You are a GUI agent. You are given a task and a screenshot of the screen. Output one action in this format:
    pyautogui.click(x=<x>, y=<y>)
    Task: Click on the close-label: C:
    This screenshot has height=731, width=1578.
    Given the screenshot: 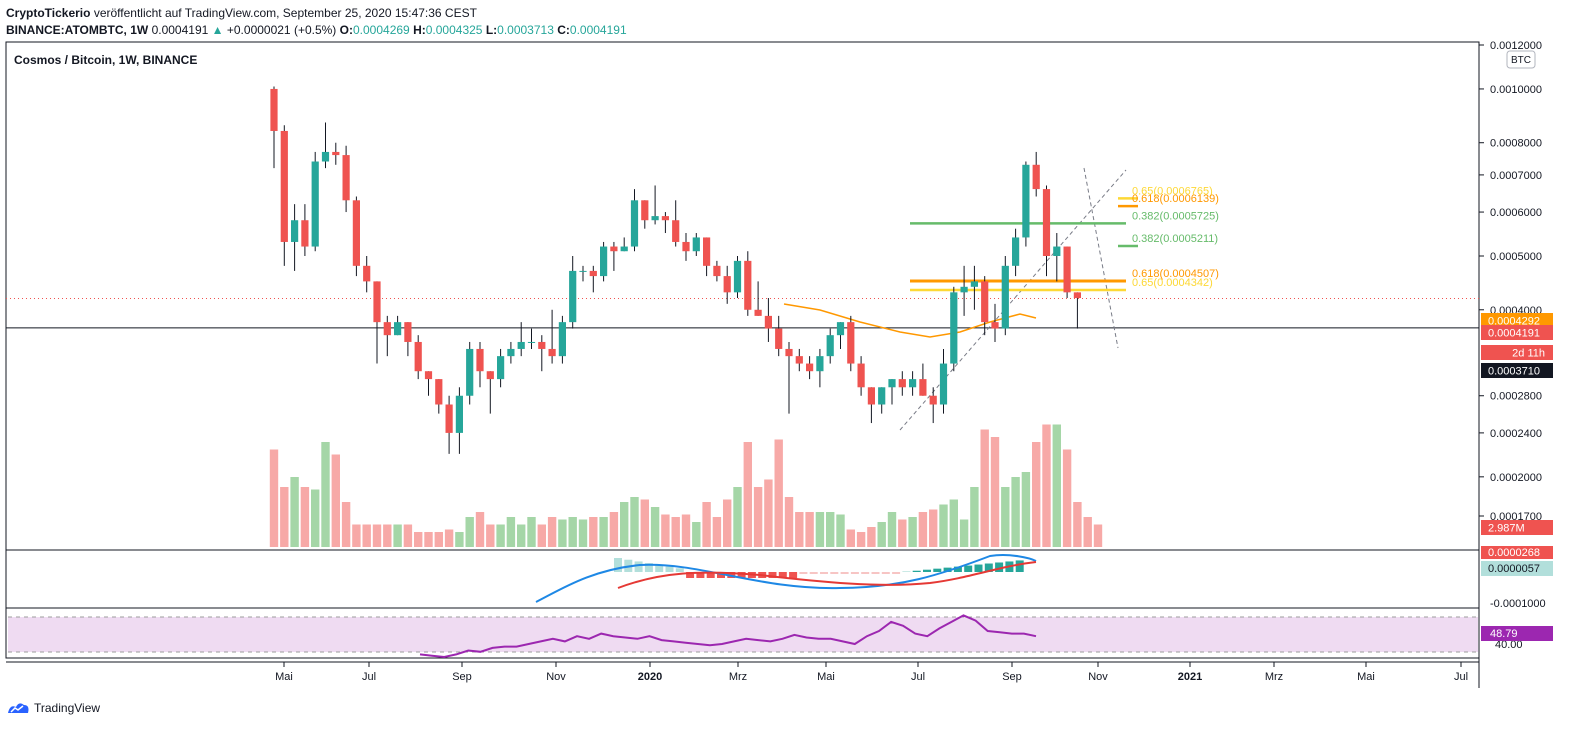 What is the action you would take?
    pyautogui.click(x=563, y=30)
    